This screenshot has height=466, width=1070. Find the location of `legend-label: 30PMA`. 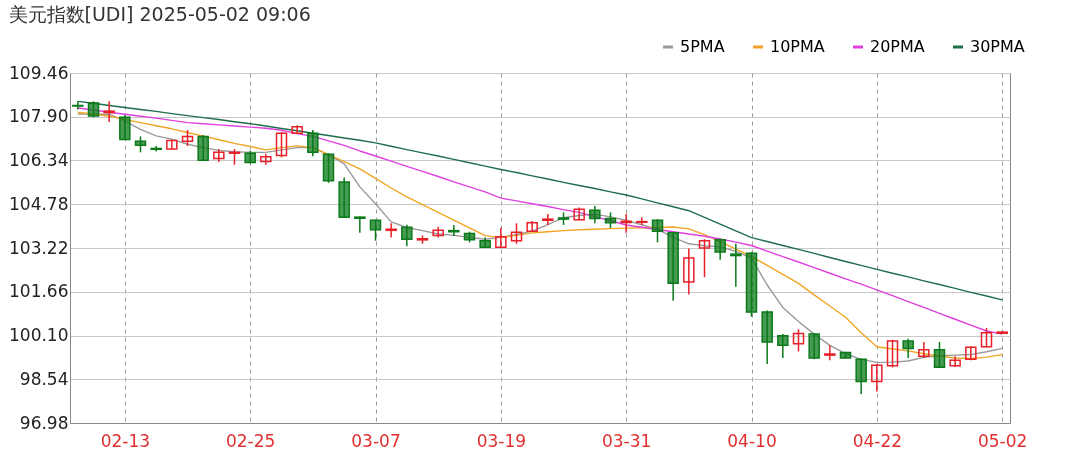

legend-label: 30PMA is located at coordinates (997, 46).